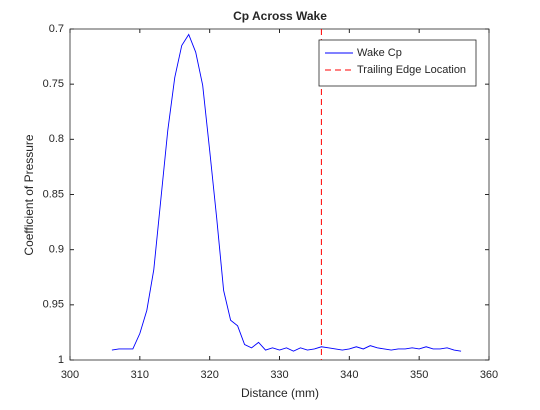  I want to click on x-tick-label: 310, so click(140, 375).